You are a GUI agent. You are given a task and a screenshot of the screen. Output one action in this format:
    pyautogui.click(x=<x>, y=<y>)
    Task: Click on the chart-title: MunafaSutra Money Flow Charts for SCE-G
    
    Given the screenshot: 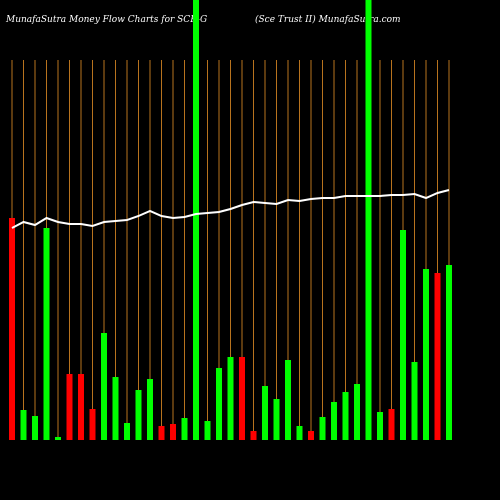 What is the action you would take?
    pyautogui.click(x=106, y=20)
    